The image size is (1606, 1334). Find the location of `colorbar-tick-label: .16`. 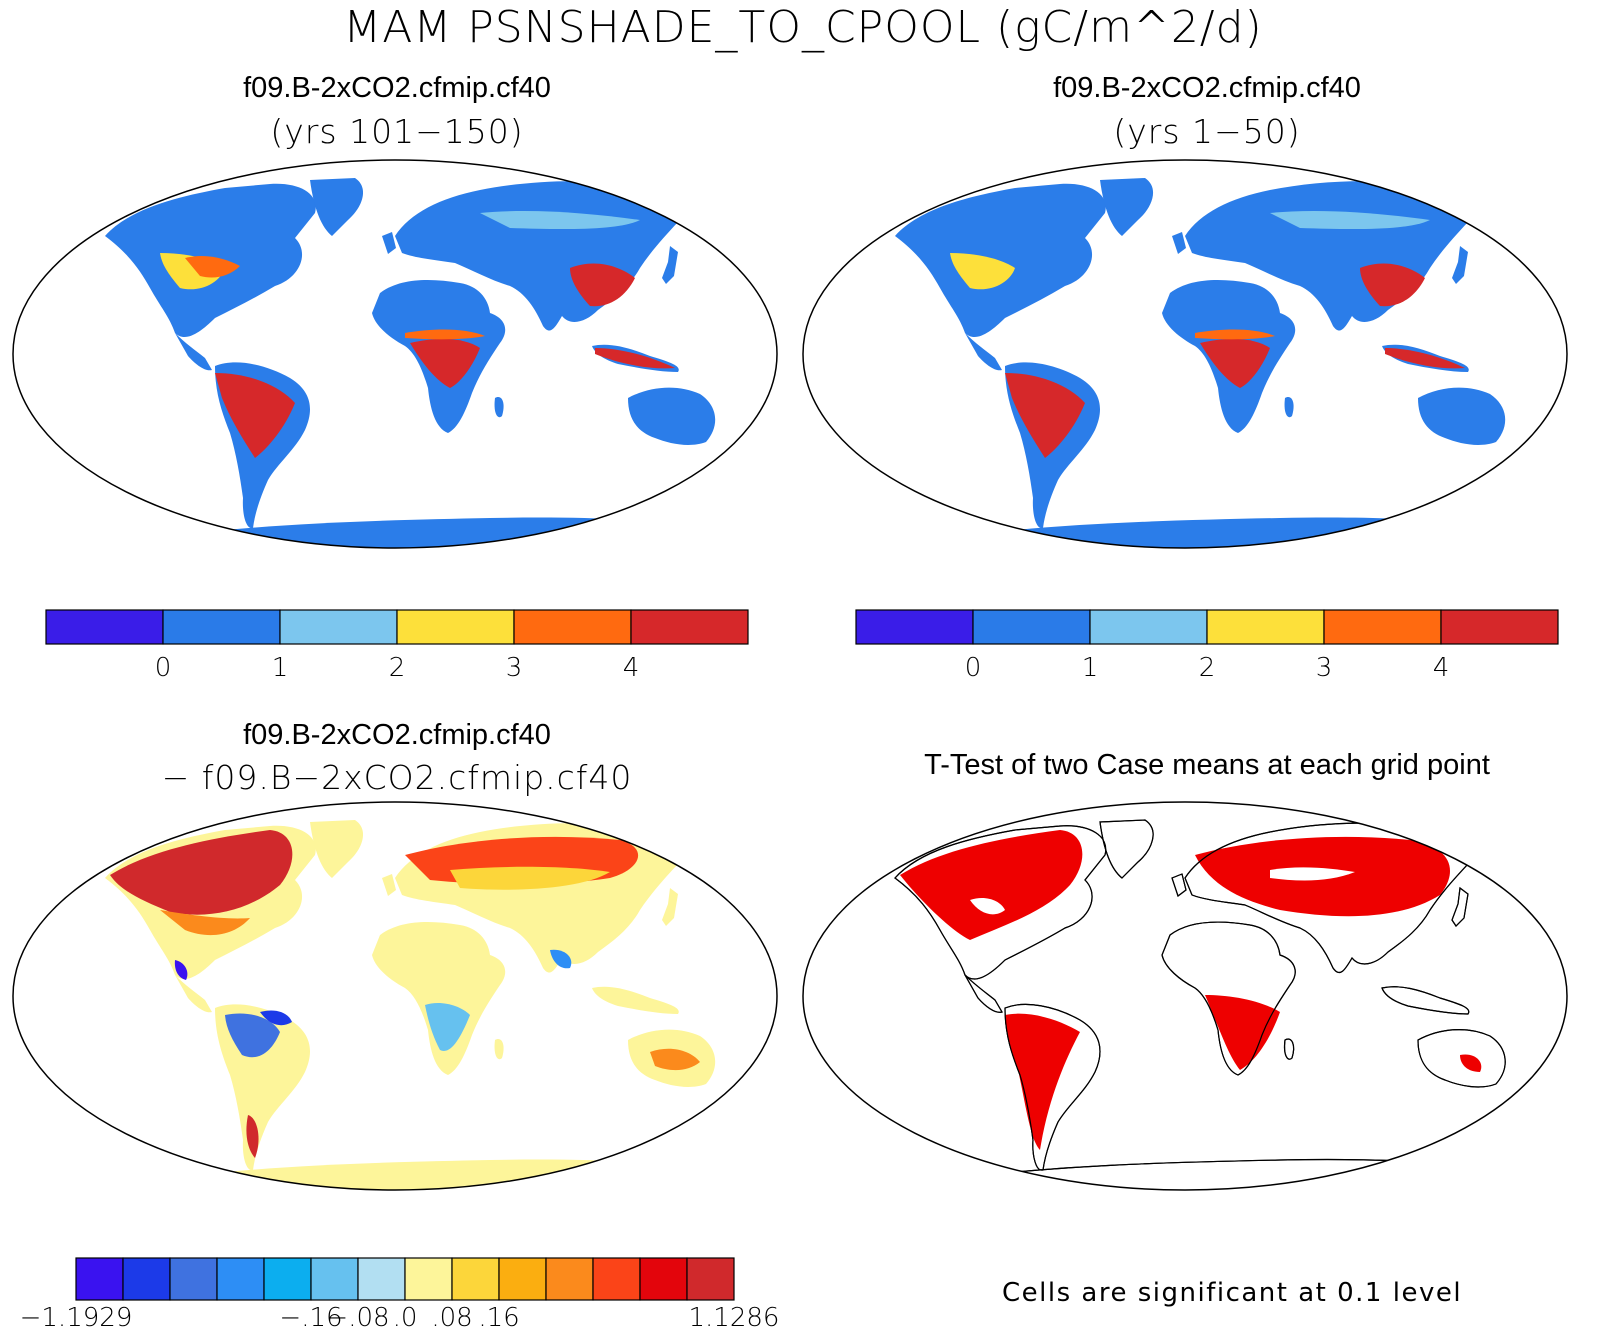

colorbar-tick-label: .16 is located at coordinates (498, 1318).